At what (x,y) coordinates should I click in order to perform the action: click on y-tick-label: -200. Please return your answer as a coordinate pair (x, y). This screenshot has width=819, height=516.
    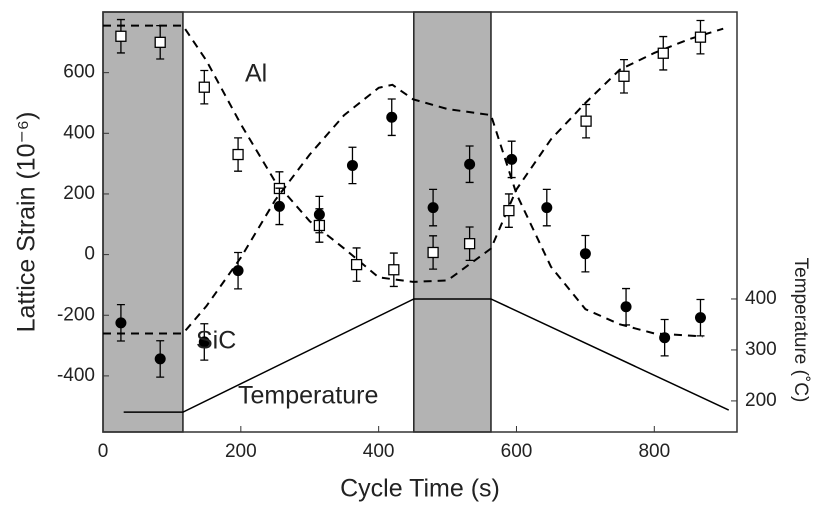
    Looking at the image, I should click on (76, 314).